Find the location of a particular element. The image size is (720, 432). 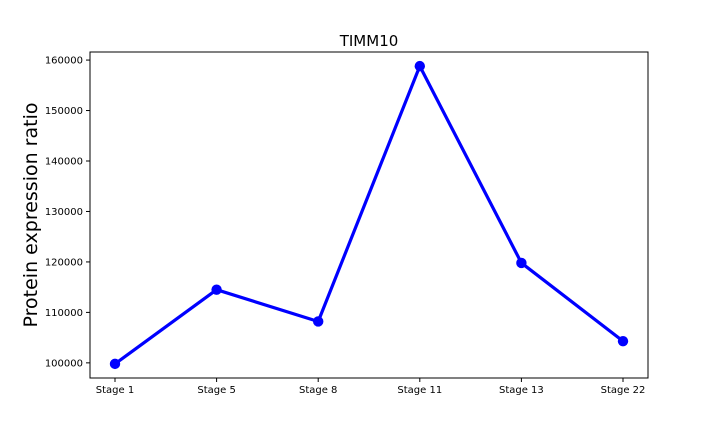

y-tick-label: 100000 is located at coordinates (64, 363).